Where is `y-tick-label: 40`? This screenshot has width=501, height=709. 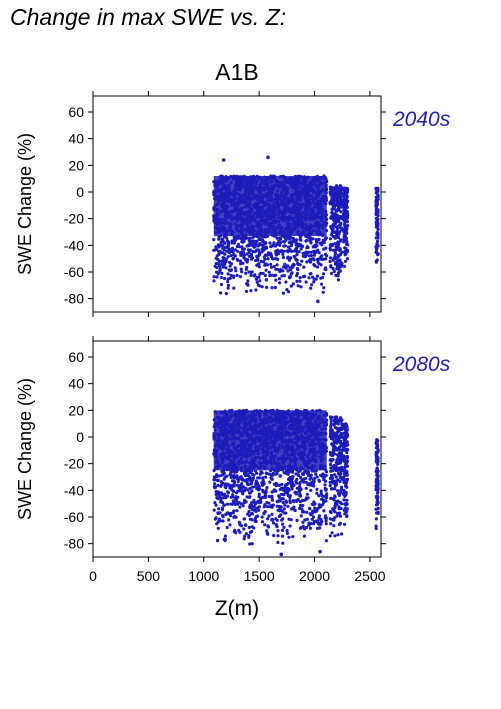
y-tick-label: 40 is located at coordinates (76, 384).